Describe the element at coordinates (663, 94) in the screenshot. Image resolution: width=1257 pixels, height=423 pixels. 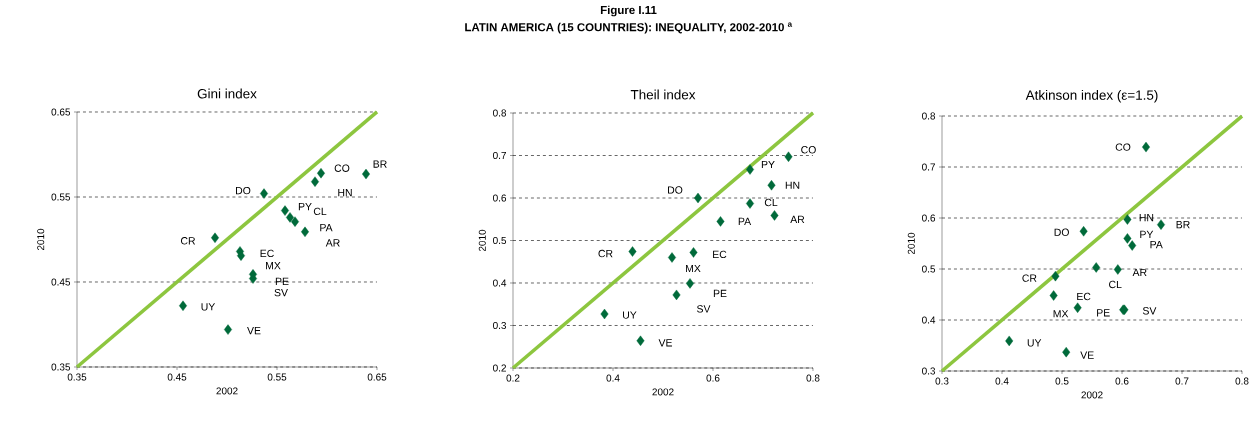
I see `chart-title: Theil index` at that location.